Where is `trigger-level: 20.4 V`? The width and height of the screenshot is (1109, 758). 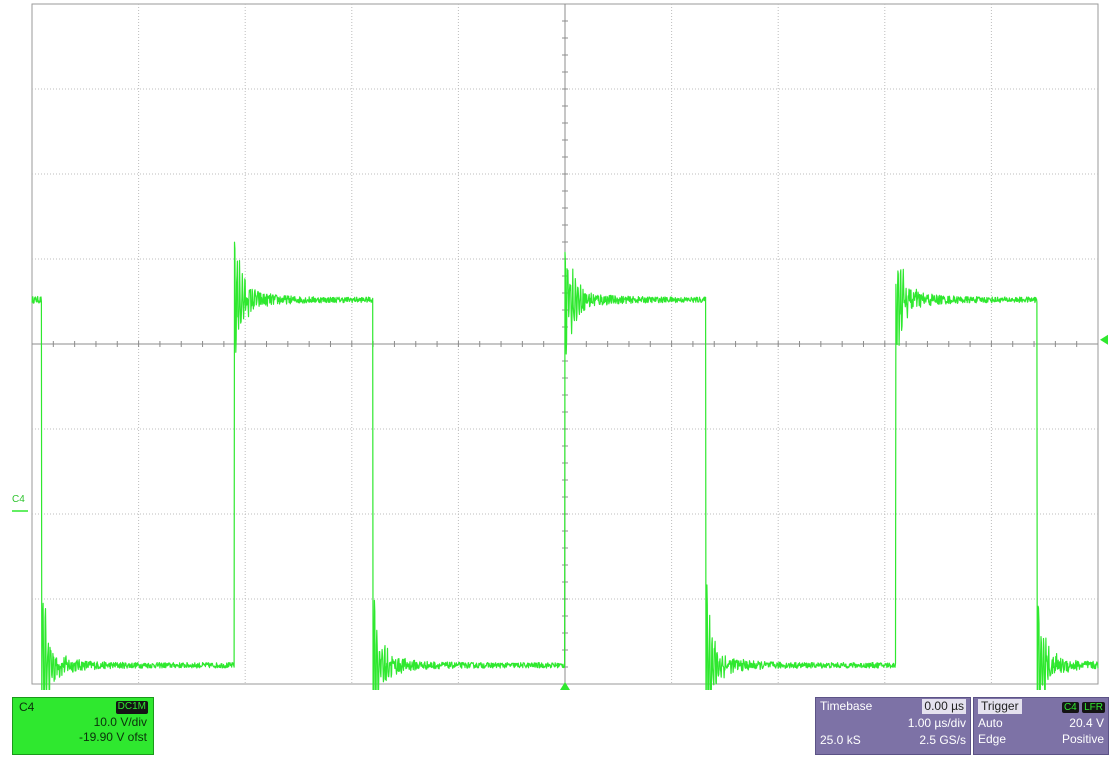 trigger-level: 20.4 V is located at coordinates (1086, 723).